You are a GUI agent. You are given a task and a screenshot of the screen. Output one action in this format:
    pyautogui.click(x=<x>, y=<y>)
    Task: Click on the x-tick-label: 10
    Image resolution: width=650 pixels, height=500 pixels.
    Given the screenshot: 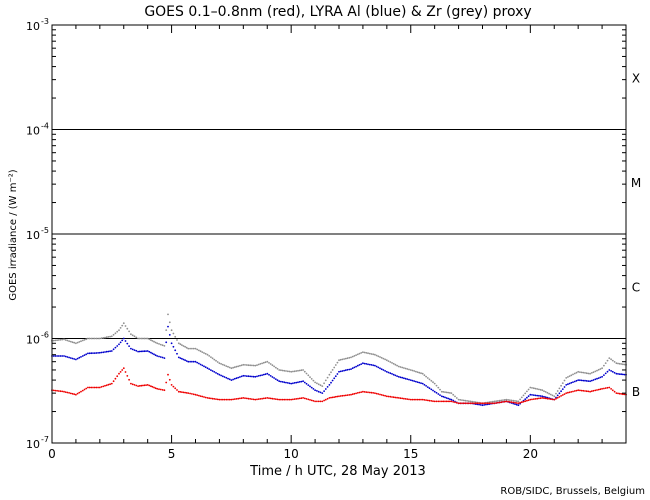 What is the action you would take?
    pyautogui.click(x=291, y=454)
    